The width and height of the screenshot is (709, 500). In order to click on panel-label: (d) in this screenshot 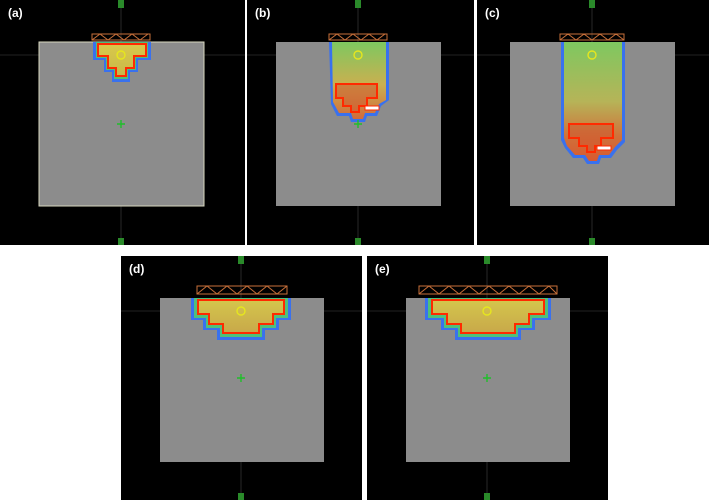, I will do `click(137, 269)`.